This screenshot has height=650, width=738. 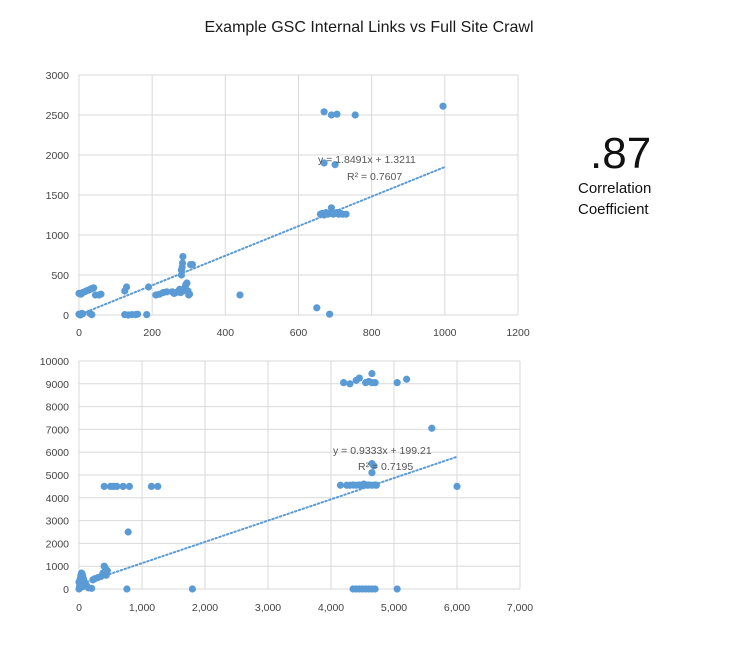 What do you see at coordinates (518, 333) in the screenshot?
I see `x-tick-label: 1200` at bounding box center [518, 333].